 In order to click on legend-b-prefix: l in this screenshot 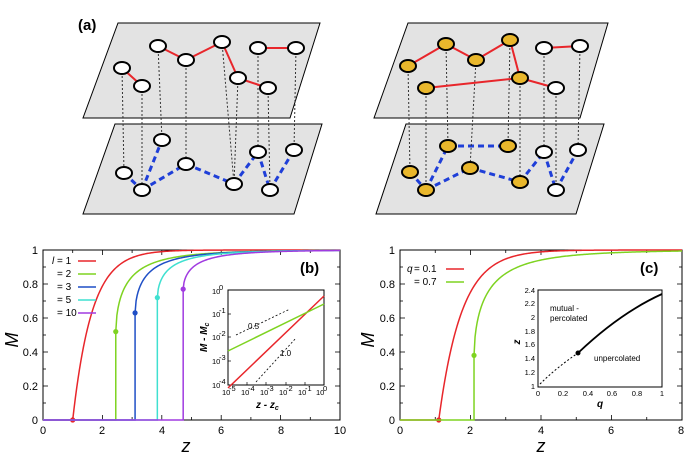, I will do `click(53, 261)`.